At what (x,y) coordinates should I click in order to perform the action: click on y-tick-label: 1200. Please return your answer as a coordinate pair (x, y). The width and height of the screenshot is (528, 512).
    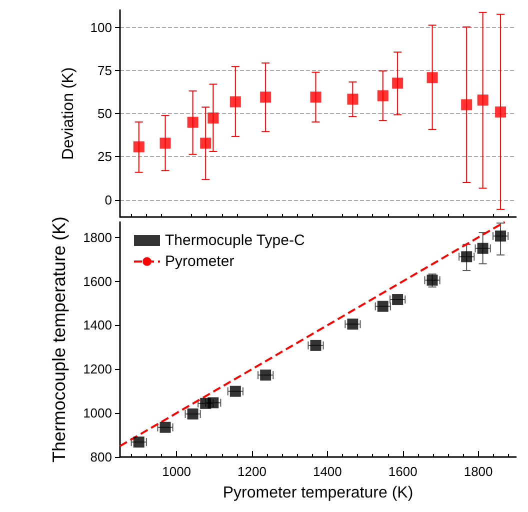
    Looking at the image, I should click on (97, 369).